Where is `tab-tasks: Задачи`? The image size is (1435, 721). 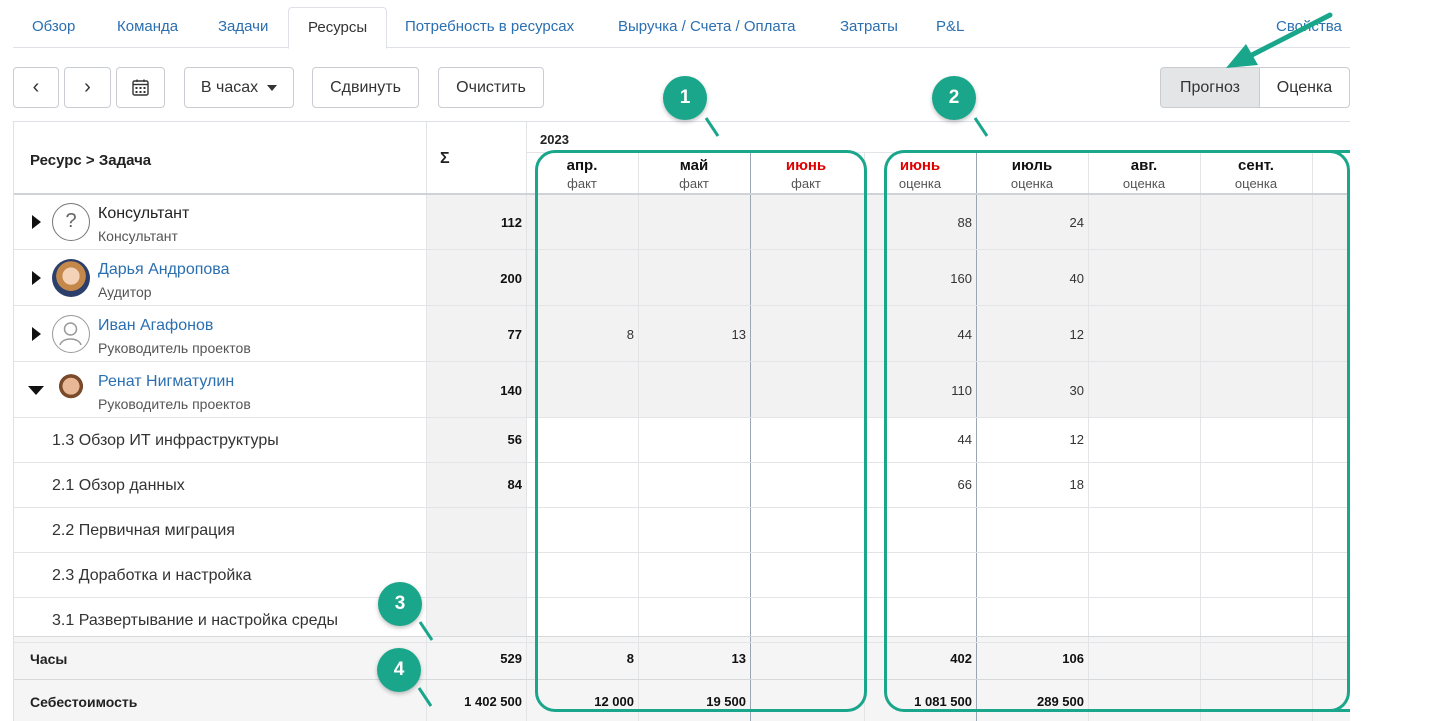 tab-tasks: Задачи is located at coordinates (243, 26).